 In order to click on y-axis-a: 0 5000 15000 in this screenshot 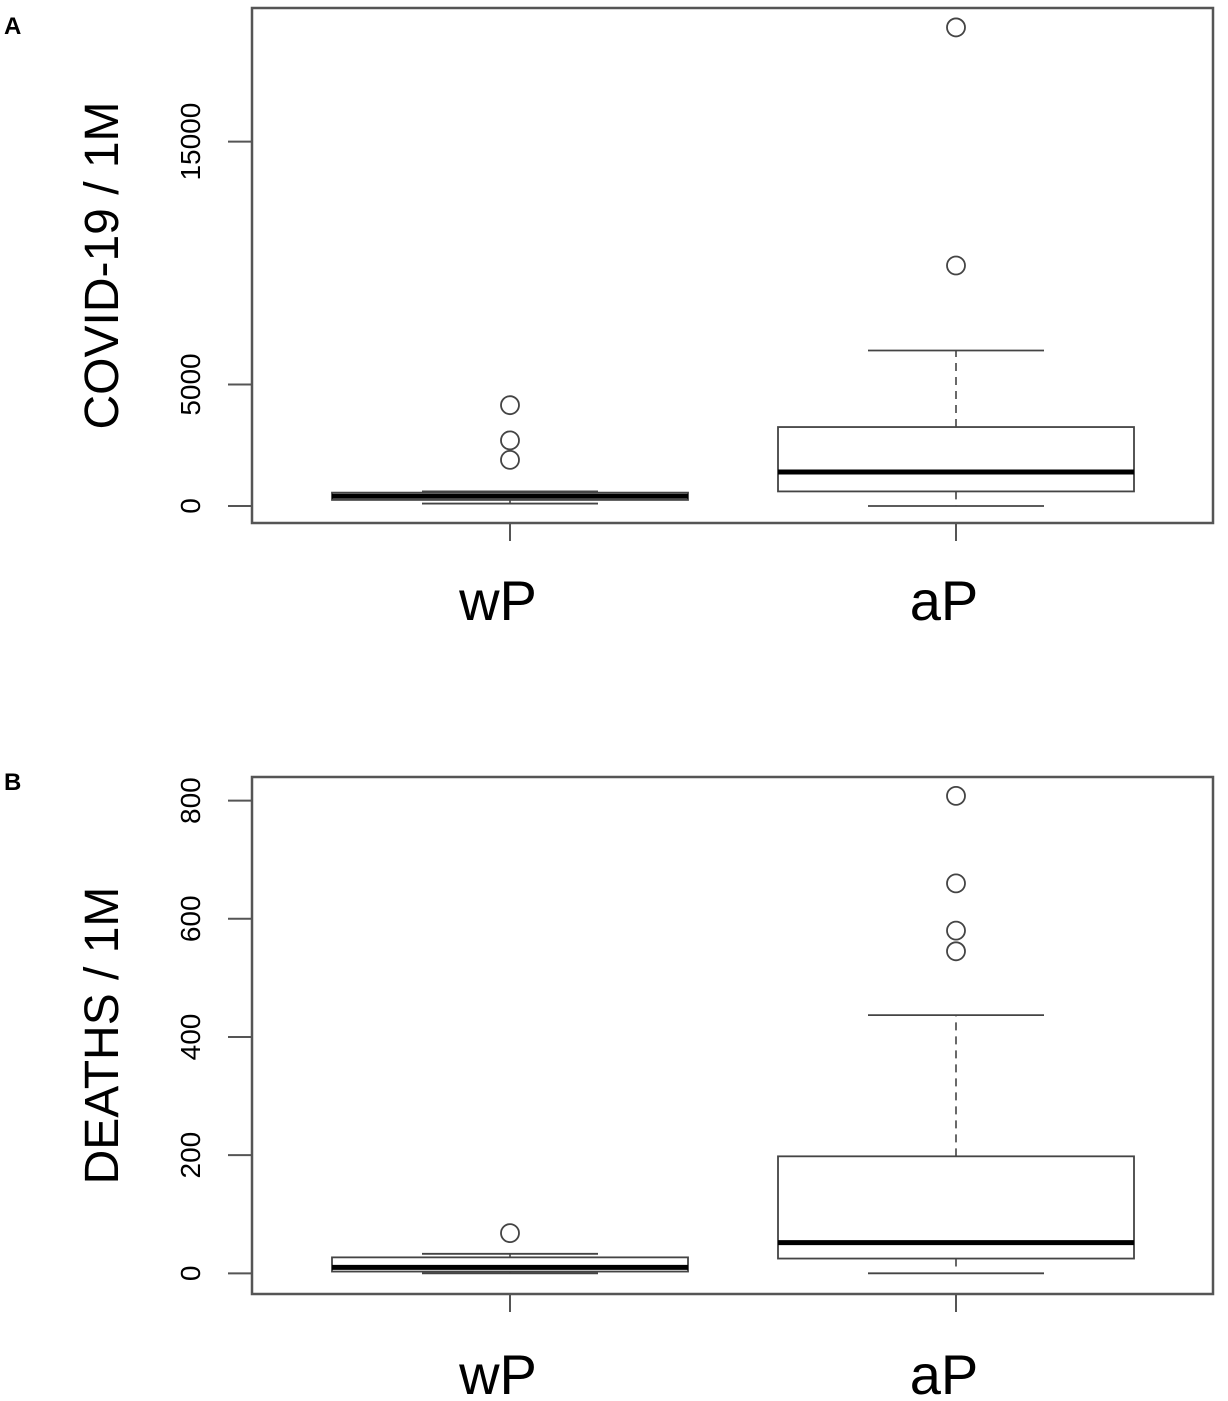, I will do `click(213, 308)`.